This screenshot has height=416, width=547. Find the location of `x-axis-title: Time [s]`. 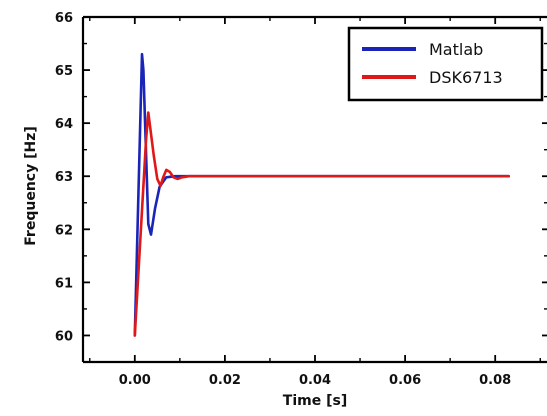

x-axis-title: Time [s] is located at coordinates (315, 401).